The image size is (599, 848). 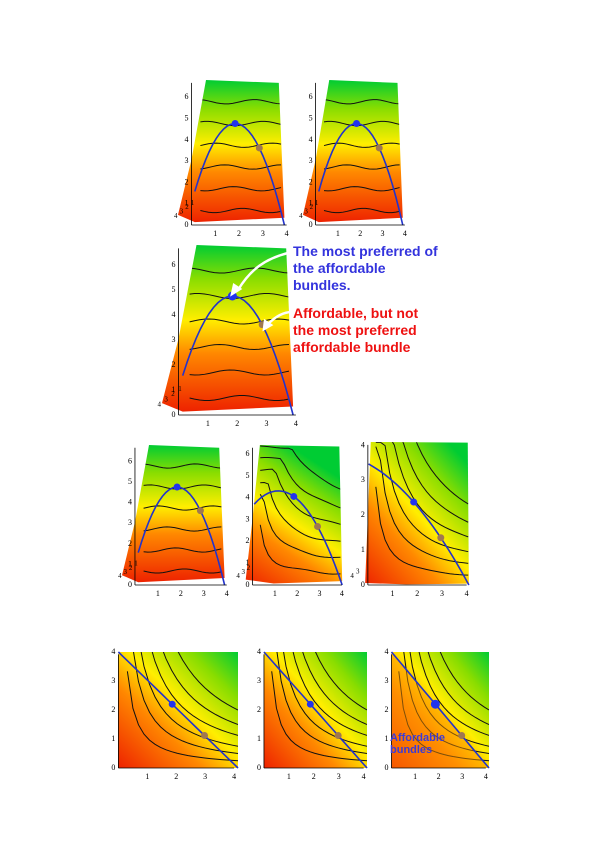 What do you see at coordinates (268, 325) in the screenshot?
I see `arrowhead` at bounding box center [268, 325].